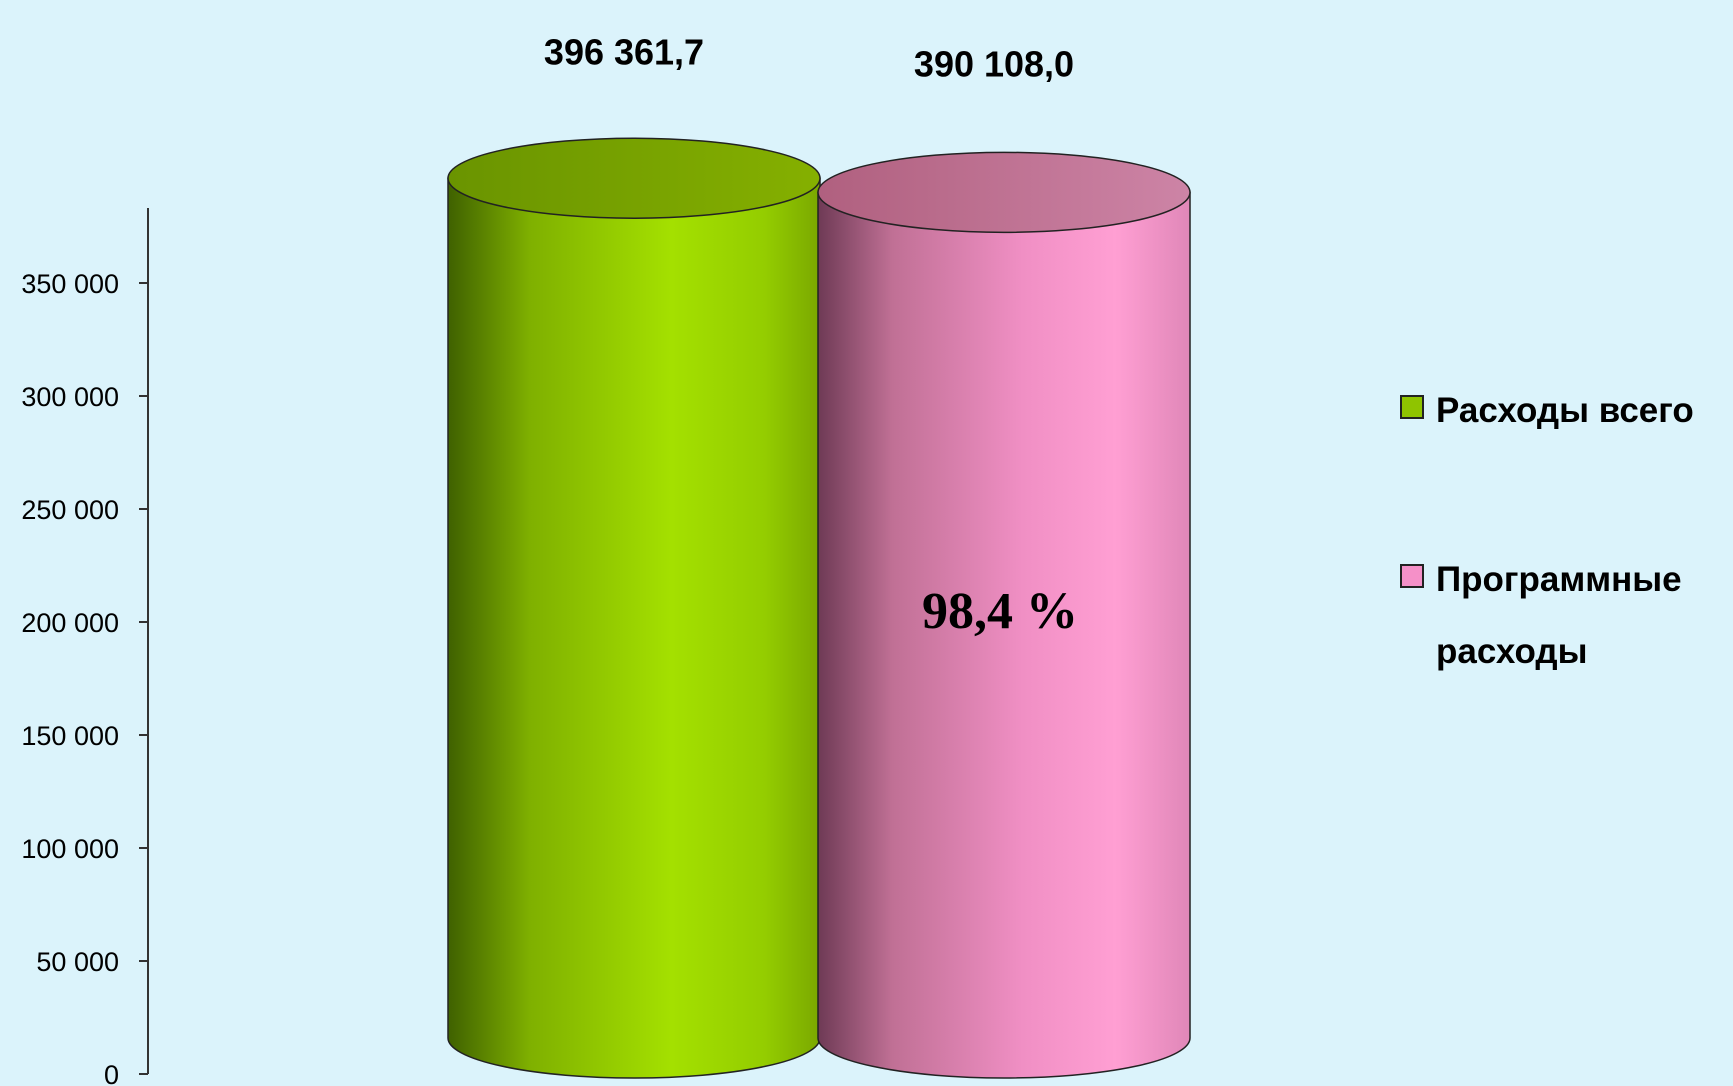 This screenshot has width=1733, height=1086. Describe the element at coordinates (1000, 611) in the screenshot. I see `percentage-annotation: 98,4 %` at that location.